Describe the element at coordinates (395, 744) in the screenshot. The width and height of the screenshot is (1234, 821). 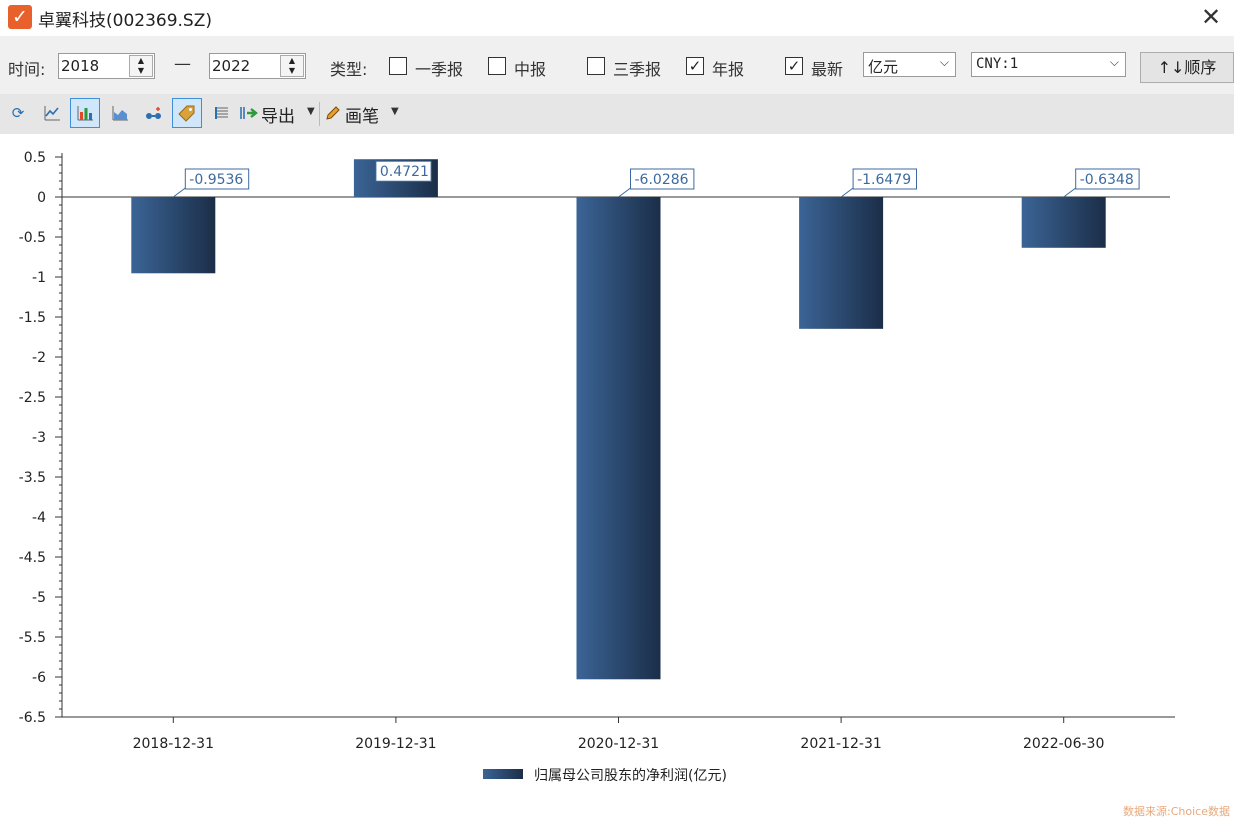
I see `x-tick-label: 2019-12-31` at that location.